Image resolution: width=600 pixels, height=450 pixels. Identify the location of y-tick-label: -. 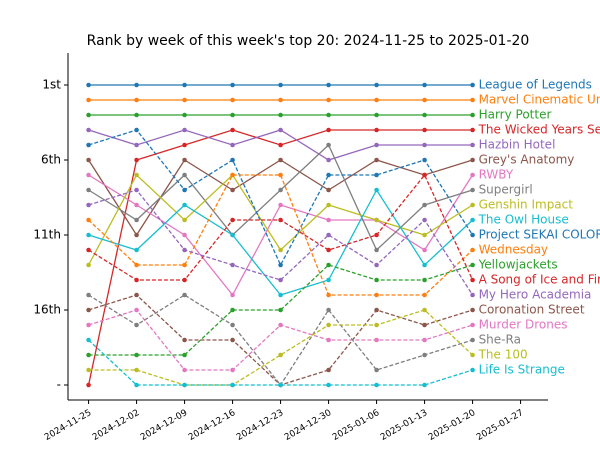
(59, 385).